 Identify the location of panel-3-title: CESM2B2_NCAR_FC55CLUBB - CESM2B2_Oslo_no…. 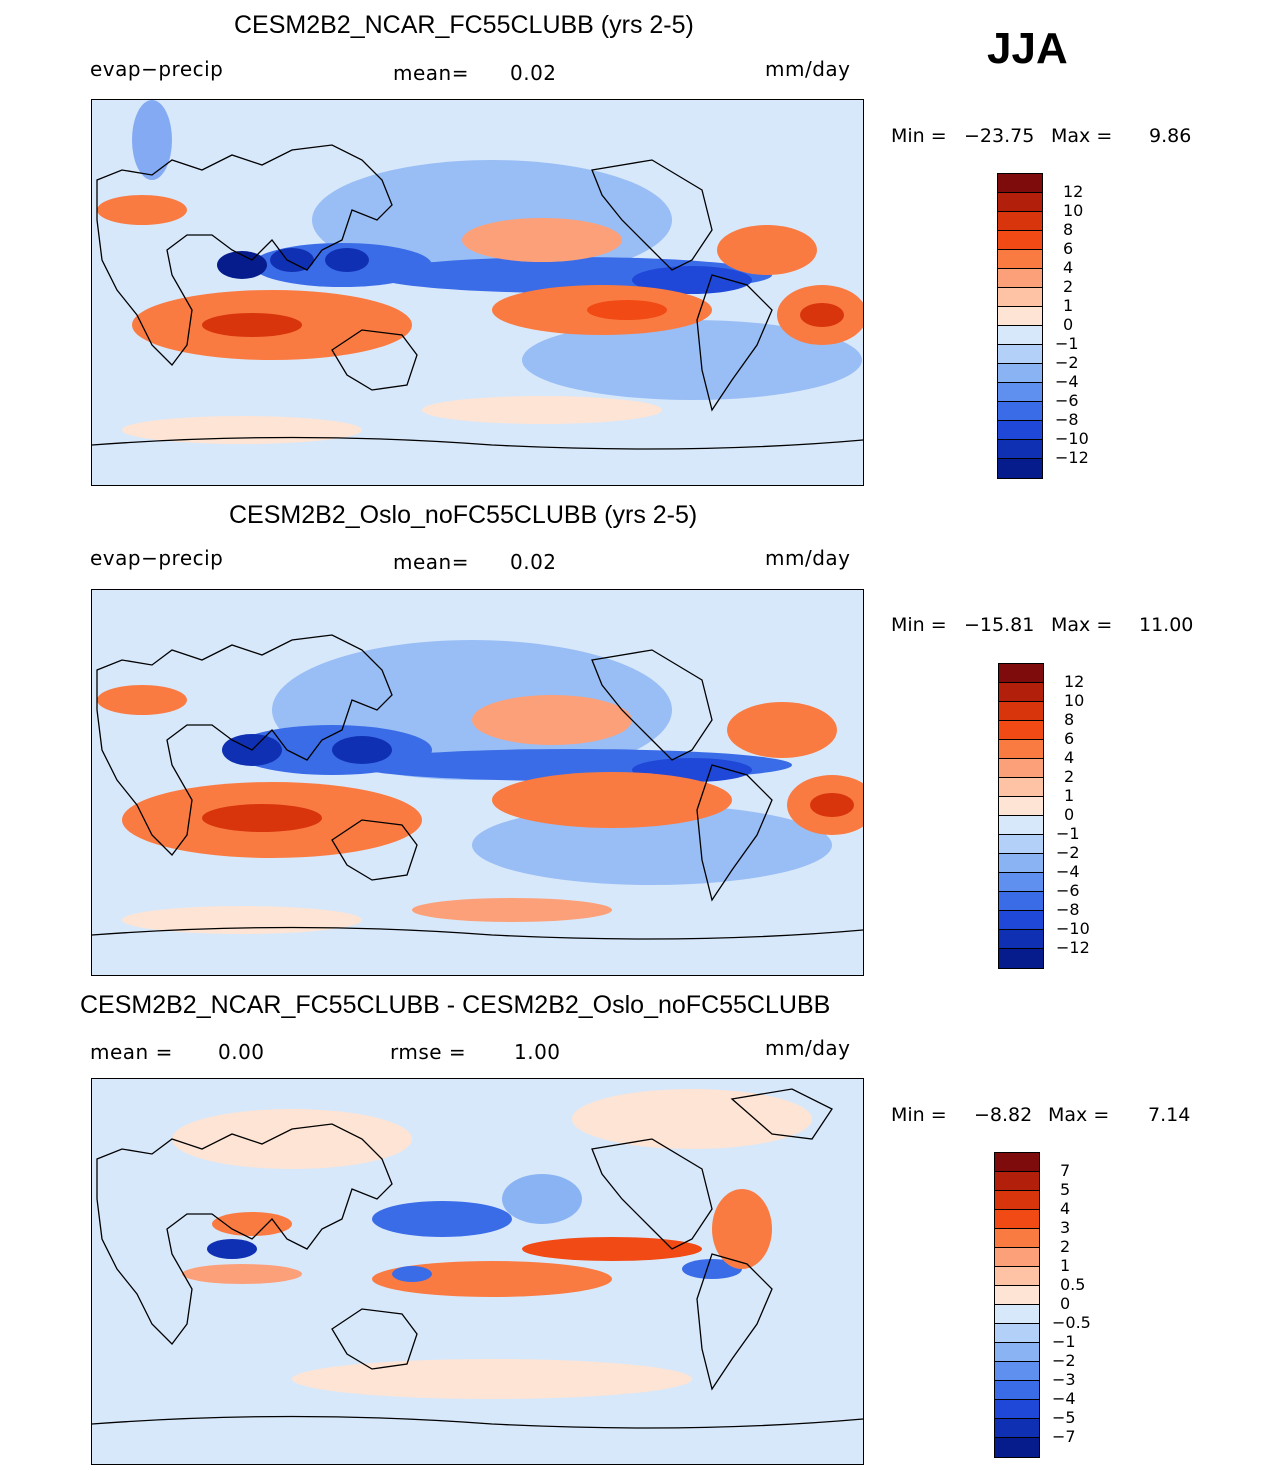
(455, 1005).